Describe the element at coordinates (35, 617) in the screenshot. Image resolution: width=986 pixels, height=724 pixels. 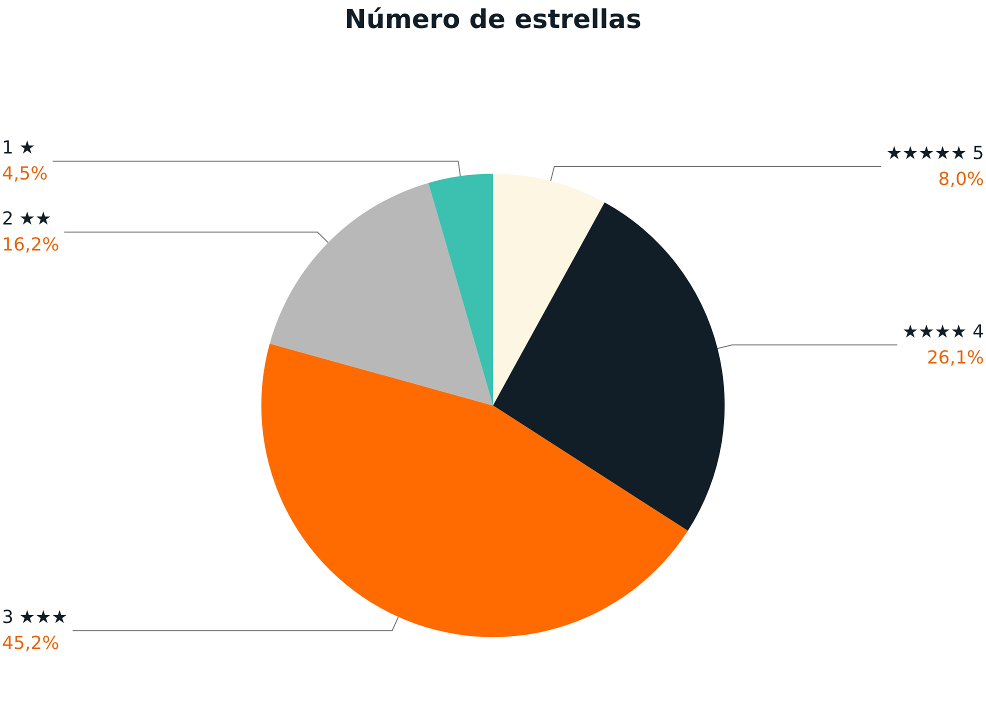
I see `slice-label: 3 ★★★` at that location.